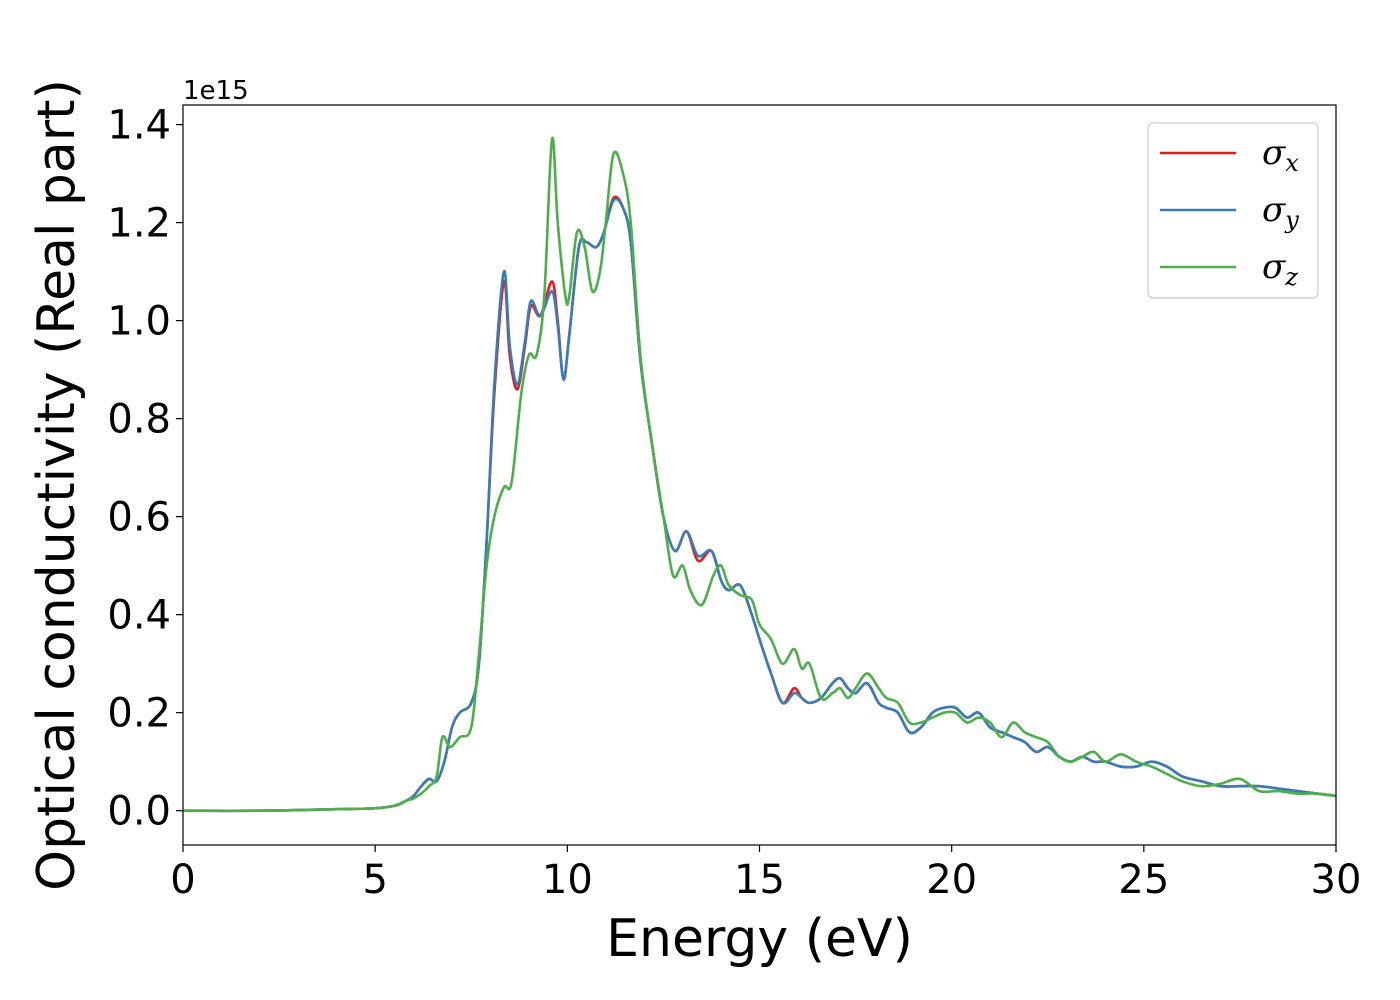 Image resolution: width=1400 pixels, height=1000 pixels. What do you see at coordinates (374, 880) in the screenshot?
I see `x-tick-label: 5` at bounding box center [374, 880].